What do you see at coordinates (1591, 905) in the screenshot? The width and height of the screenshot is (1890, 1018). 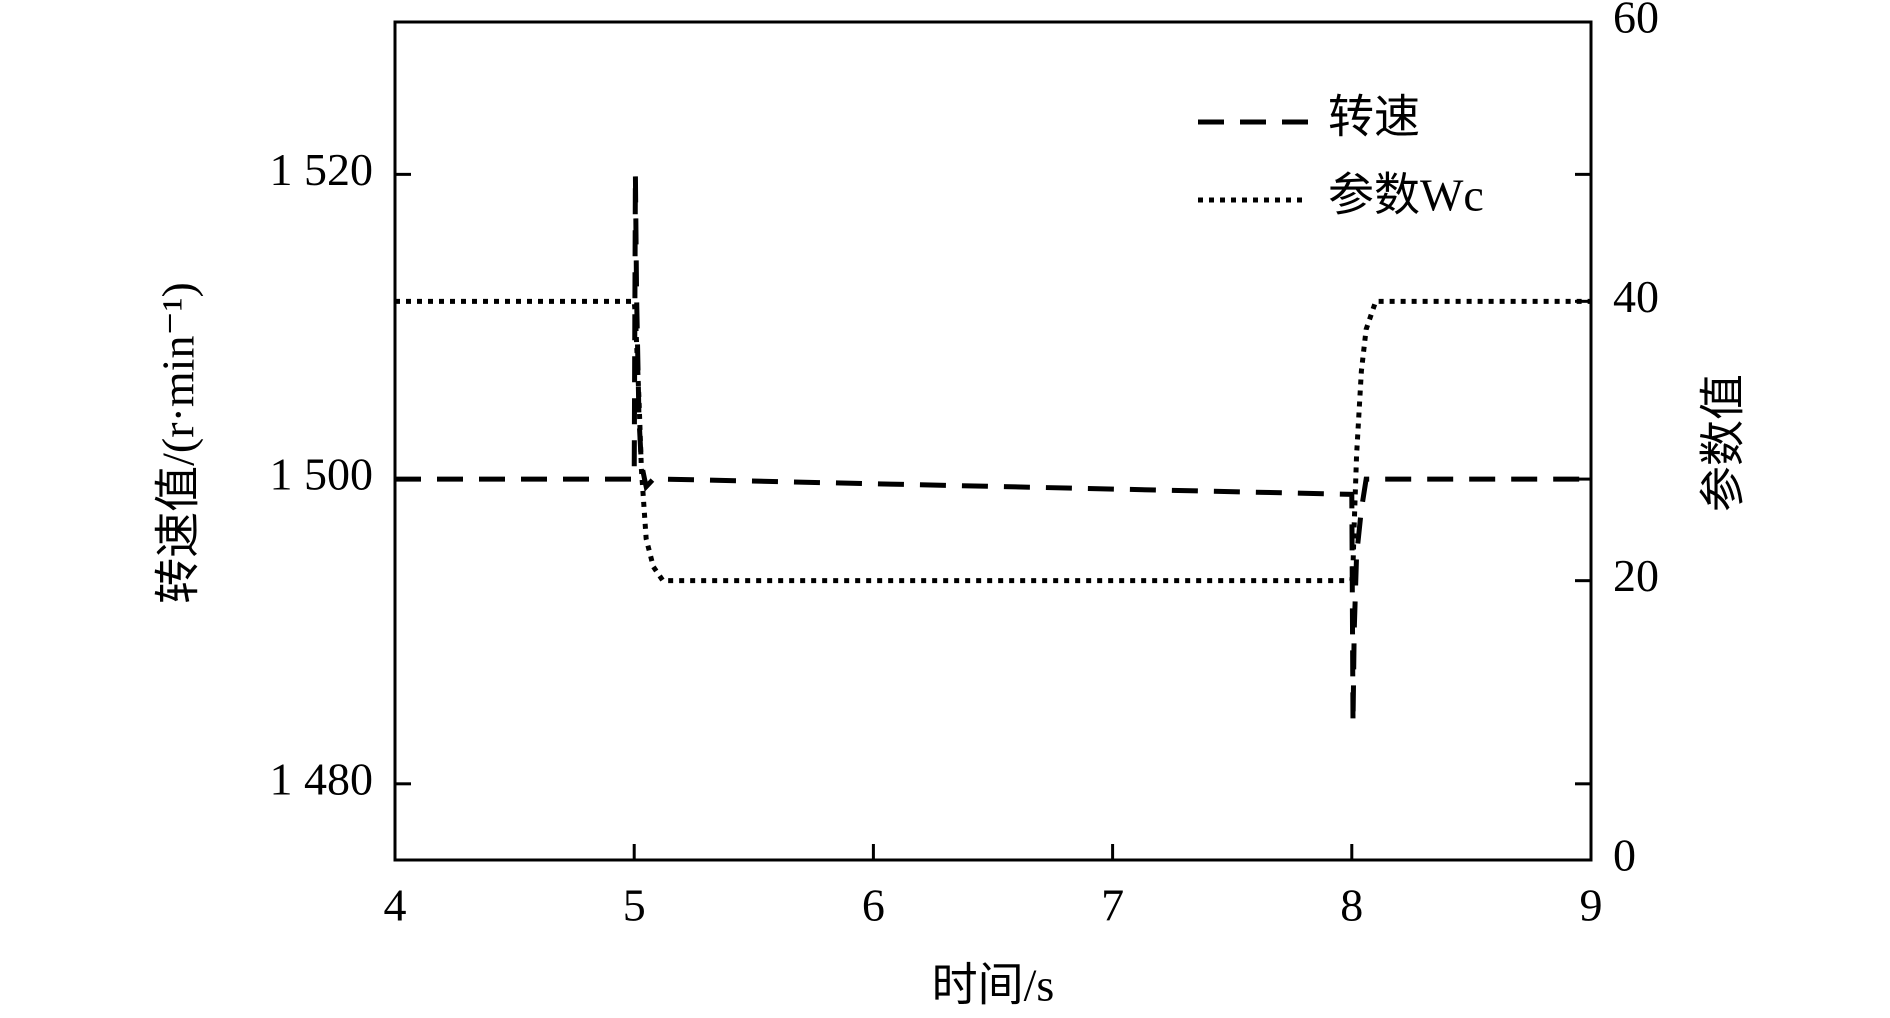 I see `x-tick-label: 9` at bounding box center [1591, 905].